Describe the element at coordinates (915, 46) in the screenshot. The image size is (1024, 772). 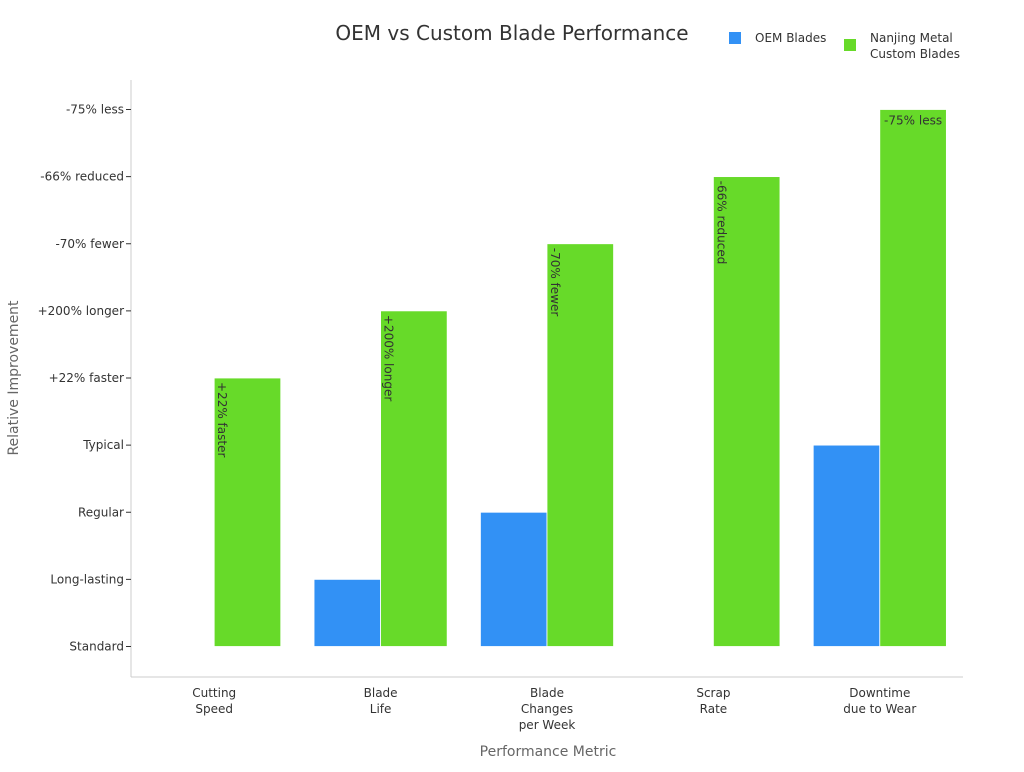
I see `legend-label-custom: Nanjing Metal Custom Blades` at that location.